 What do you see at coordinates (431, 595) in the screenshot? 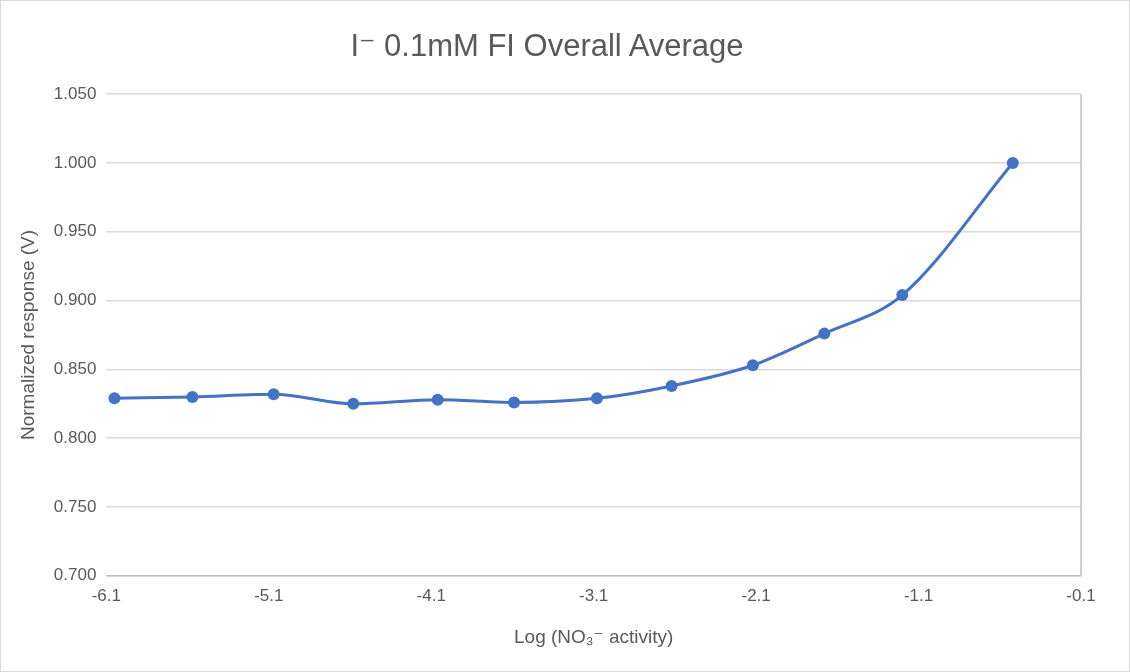
I see `x-tick-label: -4.1` at bounding box center [431, 595].